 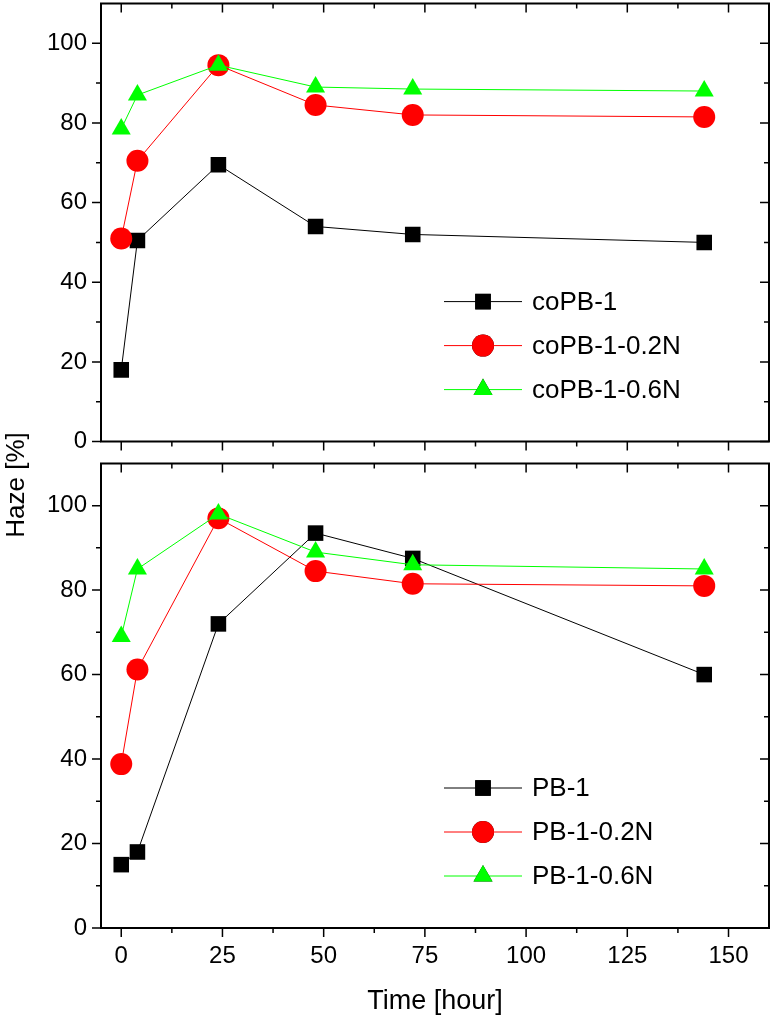 I want to click on legend-label: PB-1, so click(x=561, y=787).